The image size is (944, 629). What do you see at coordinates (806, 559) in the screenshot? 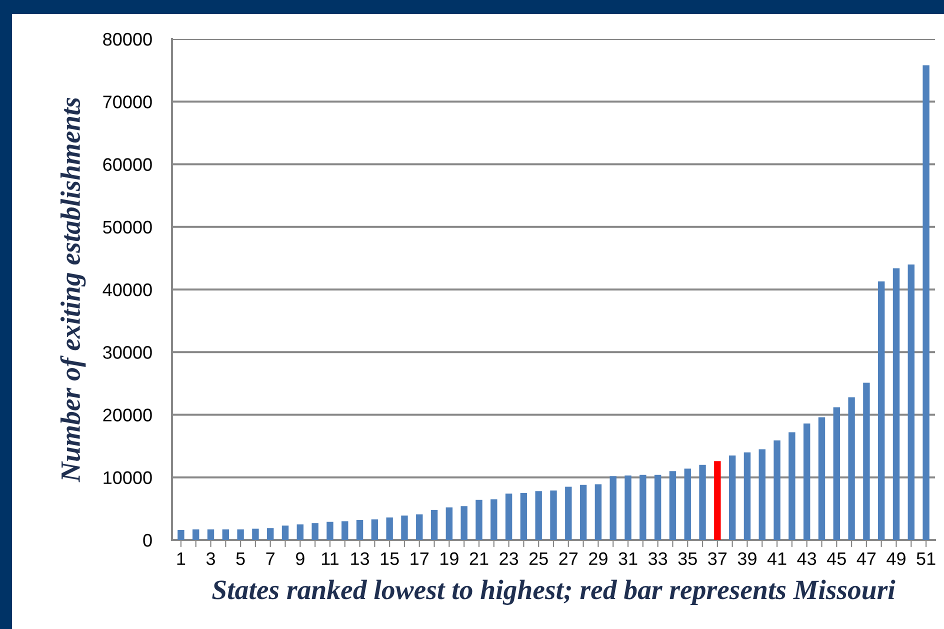
I see `x-tick-label: 43` at bounding box center [806, 559].